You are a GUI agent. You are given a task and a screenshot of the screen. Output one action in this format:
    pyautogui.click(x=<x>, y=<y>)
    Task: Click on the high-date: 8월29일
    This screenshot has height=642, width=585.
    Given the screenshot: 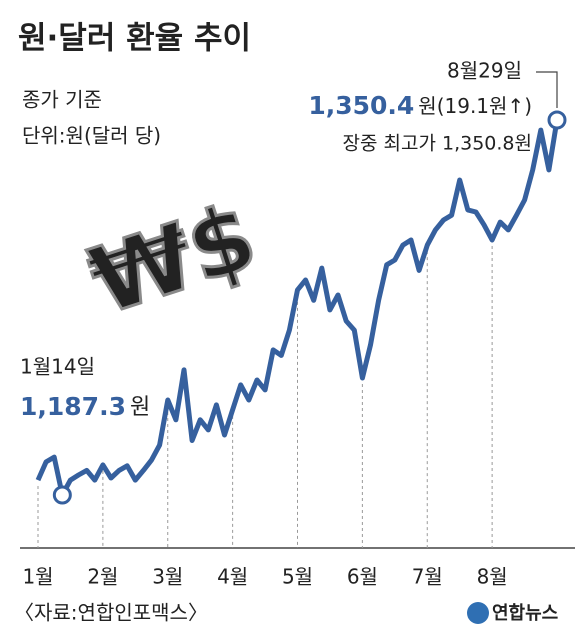 What is the action you would take?
    pyautogui.click(x=484, y=71)
    